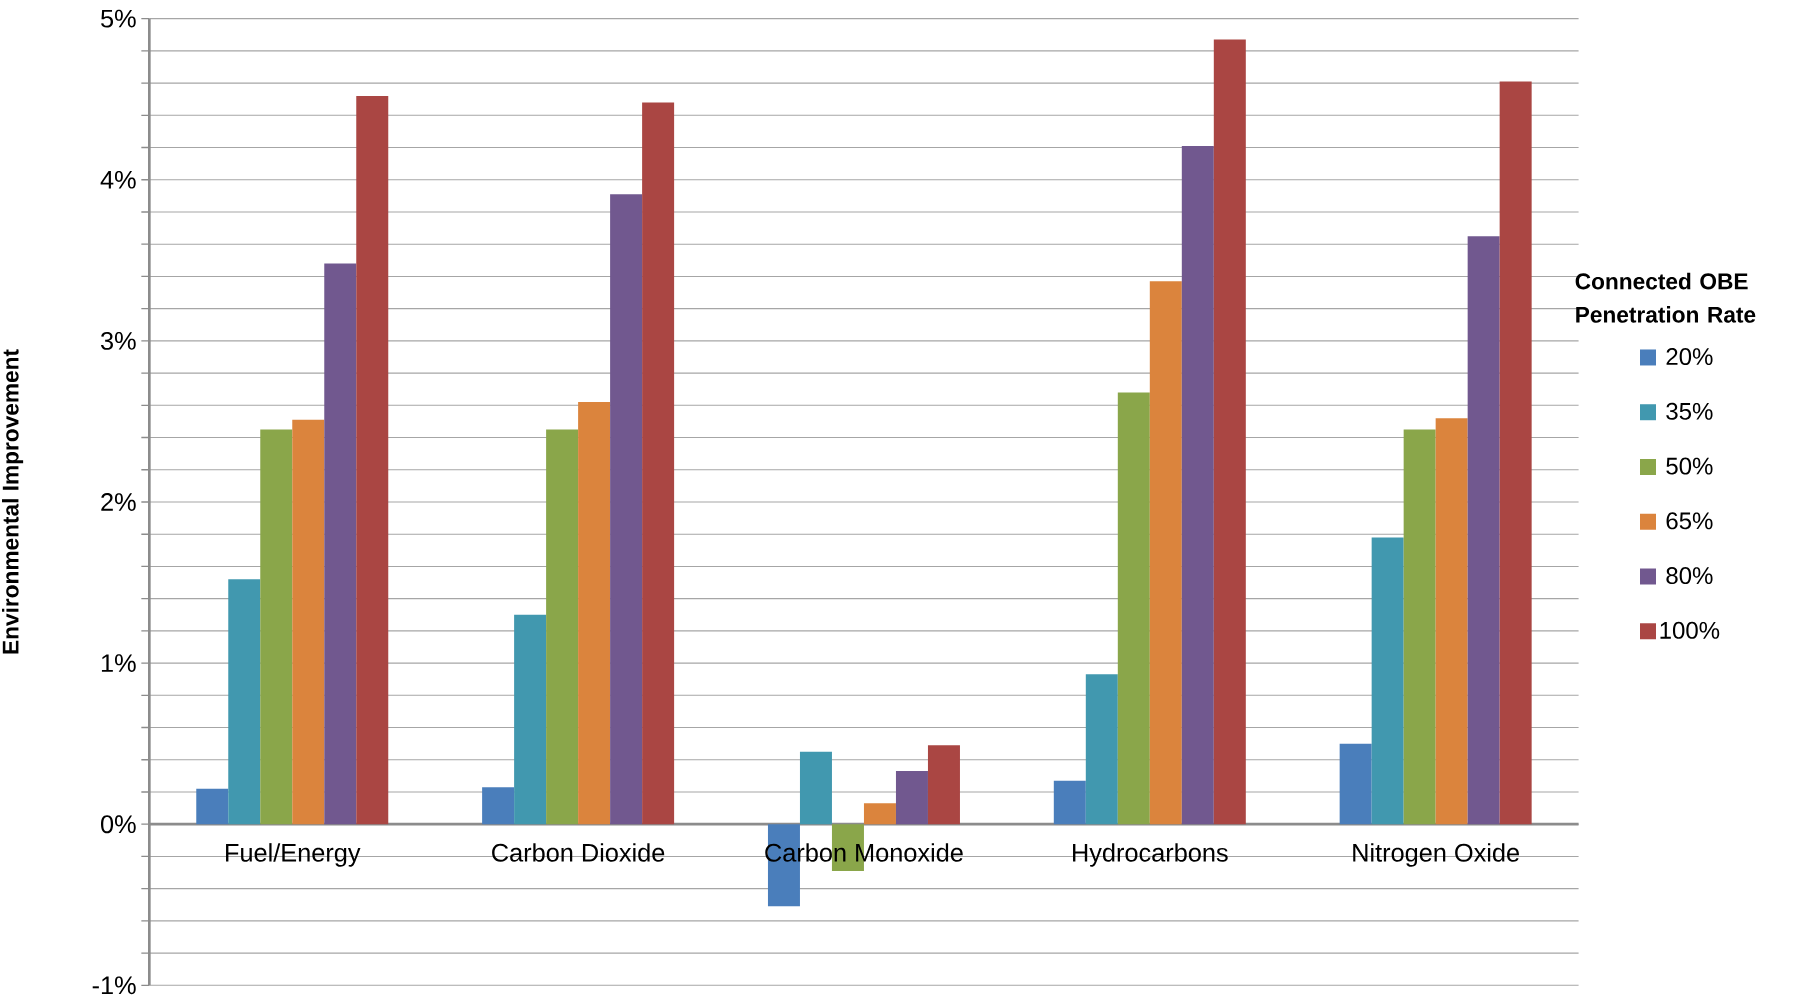  What do you see at coordinates (118, 663) in the screenshot?
I see `y-tick-label: 1%` at bounding box center [118, 663].